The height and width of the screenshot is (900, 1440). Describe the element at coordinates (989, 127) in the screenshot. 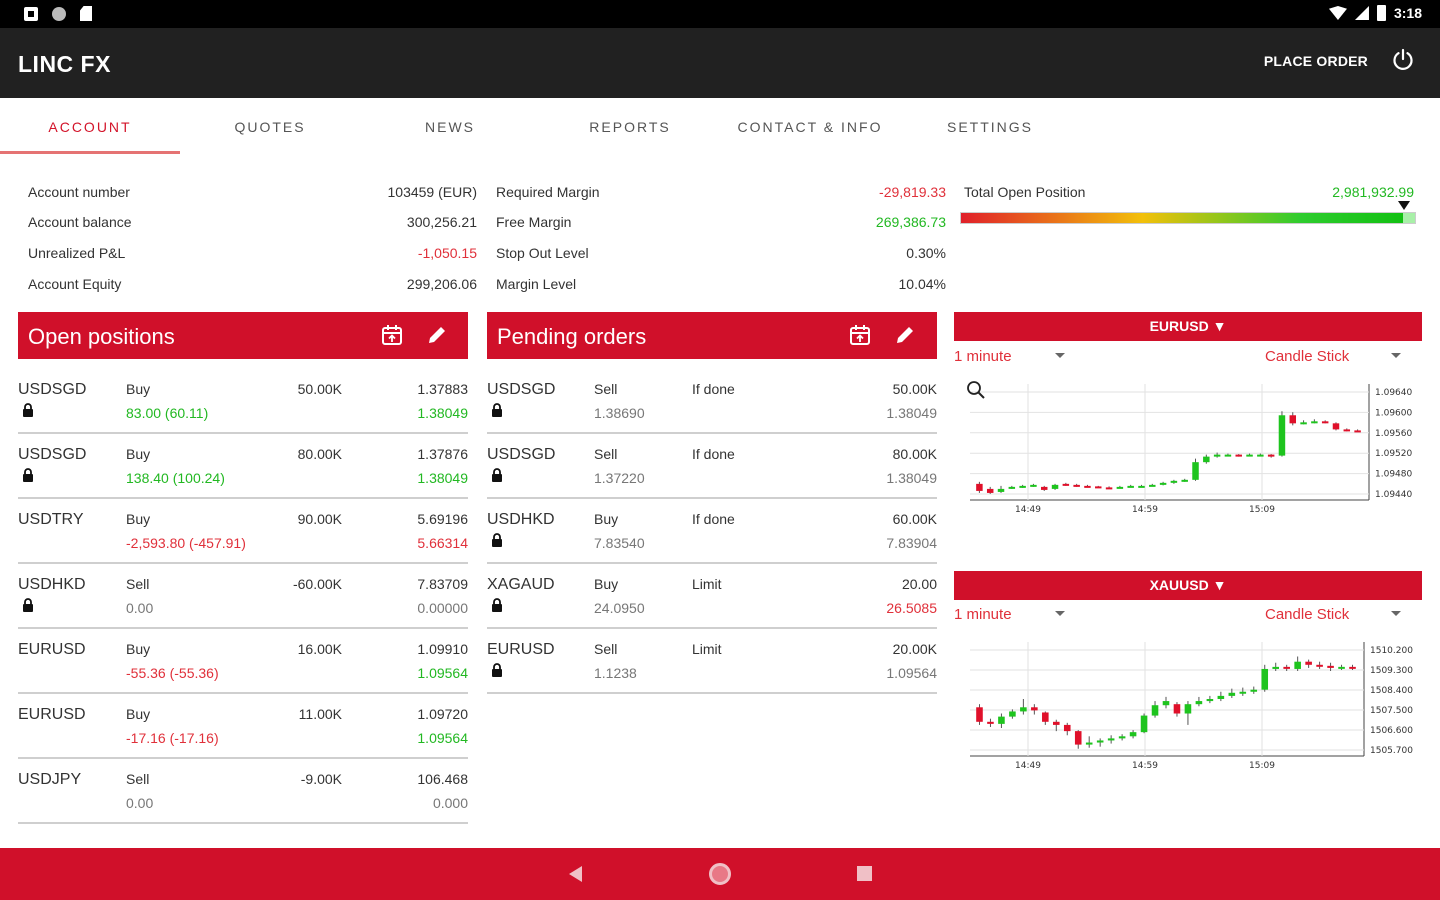

I see `tab-settings: SETTINGS` at that location.